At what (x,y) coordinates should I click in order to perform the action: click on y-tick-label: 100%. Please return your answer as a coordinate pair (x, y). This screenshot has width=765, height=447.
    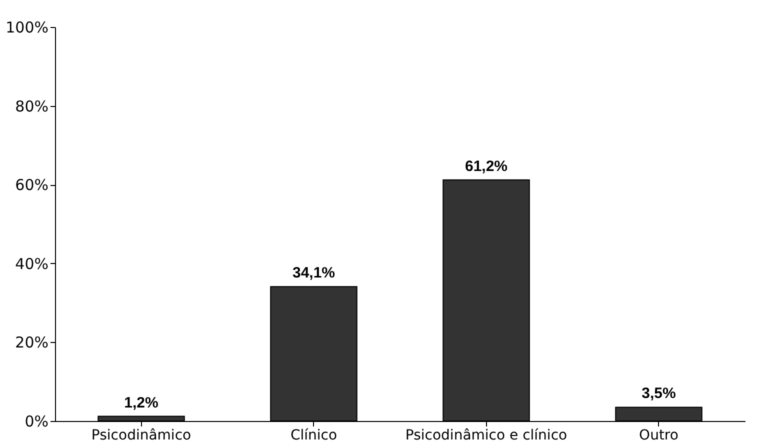
    Looking at the image, I should click on (27, 27).